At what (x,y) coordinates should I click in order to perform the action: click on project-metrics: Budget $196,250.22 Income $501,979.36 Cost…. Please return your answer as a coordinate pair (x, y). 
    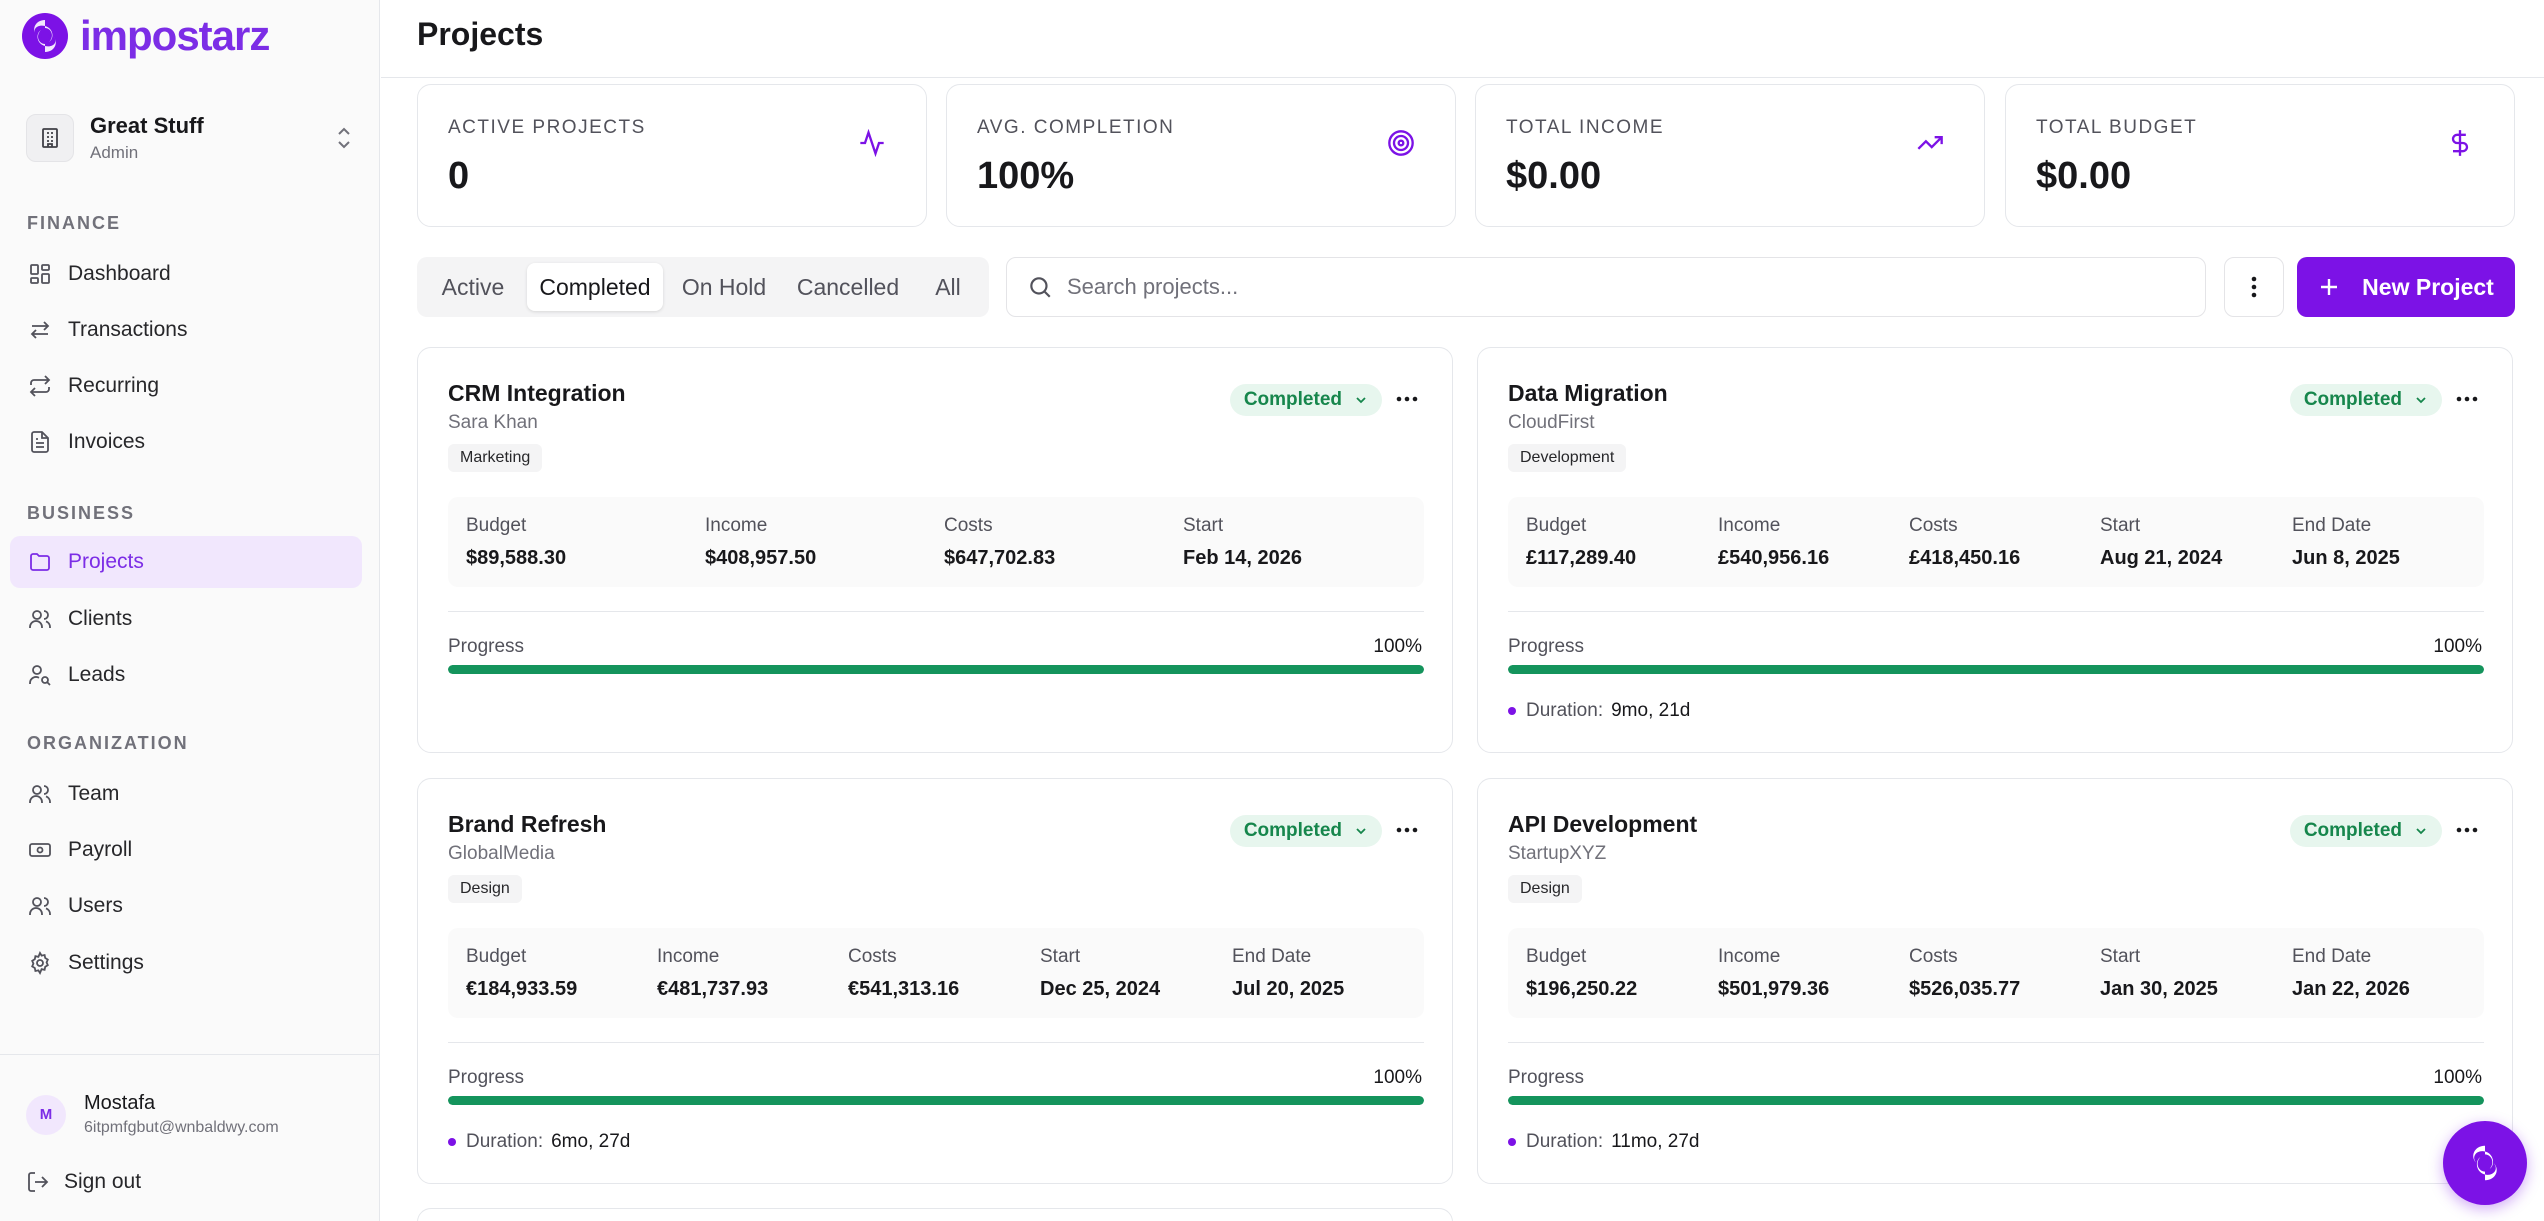
    Looking at the image, I should click on (1996, 973).